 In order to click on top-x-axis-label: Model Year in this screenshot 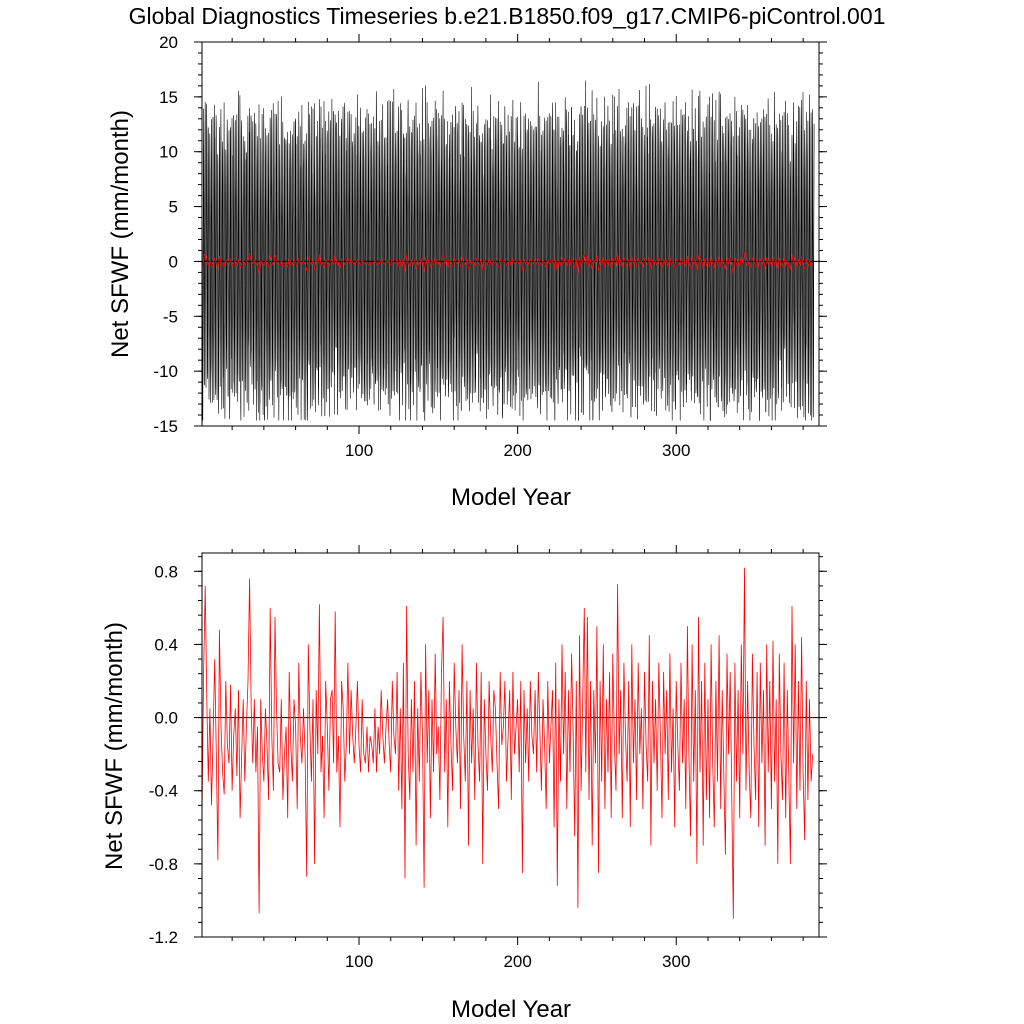, I will do `click(511, 497)`.